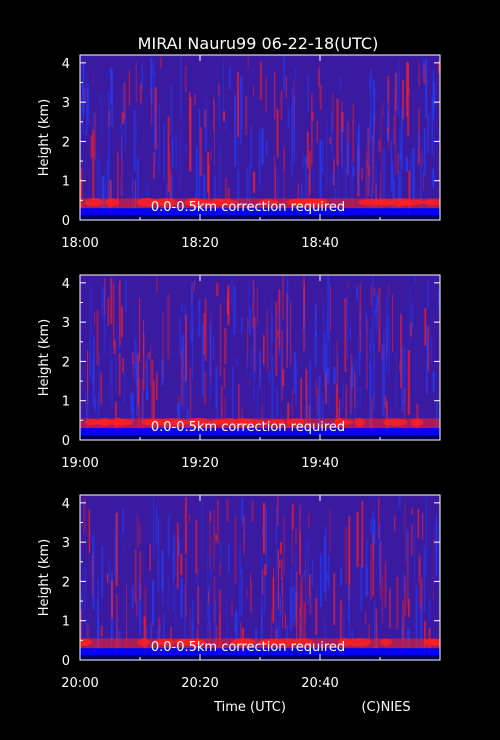  What do you see at coordinates (66, 221) in the screenshot?
I see `y-tick-label: 0` at bounding box center [66, 221].